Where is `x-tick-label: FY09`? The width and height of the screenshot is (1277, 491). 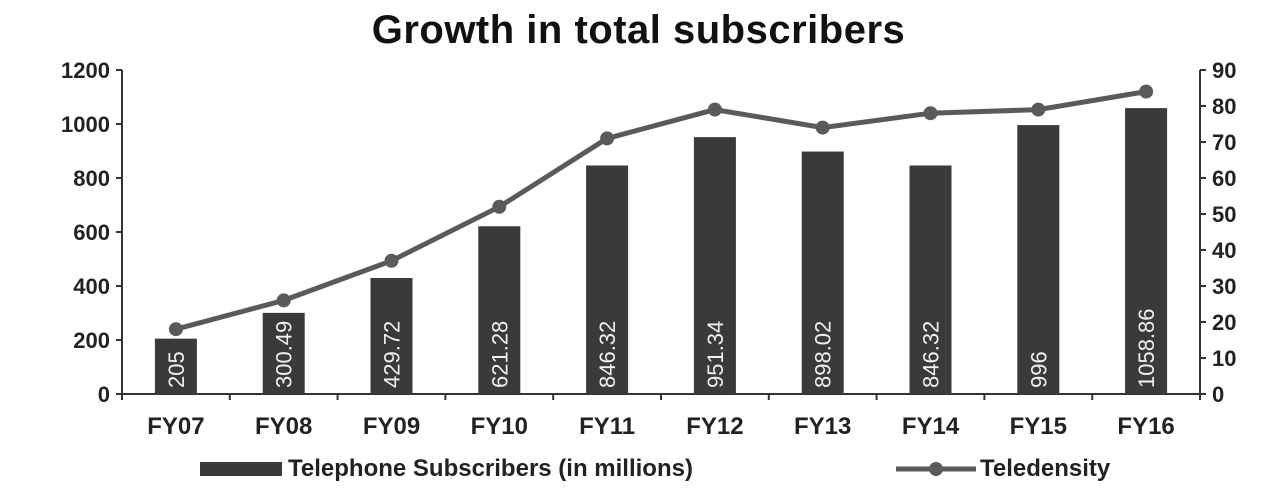 x-tick-label: FY09 is located at coordinates (391, 426).